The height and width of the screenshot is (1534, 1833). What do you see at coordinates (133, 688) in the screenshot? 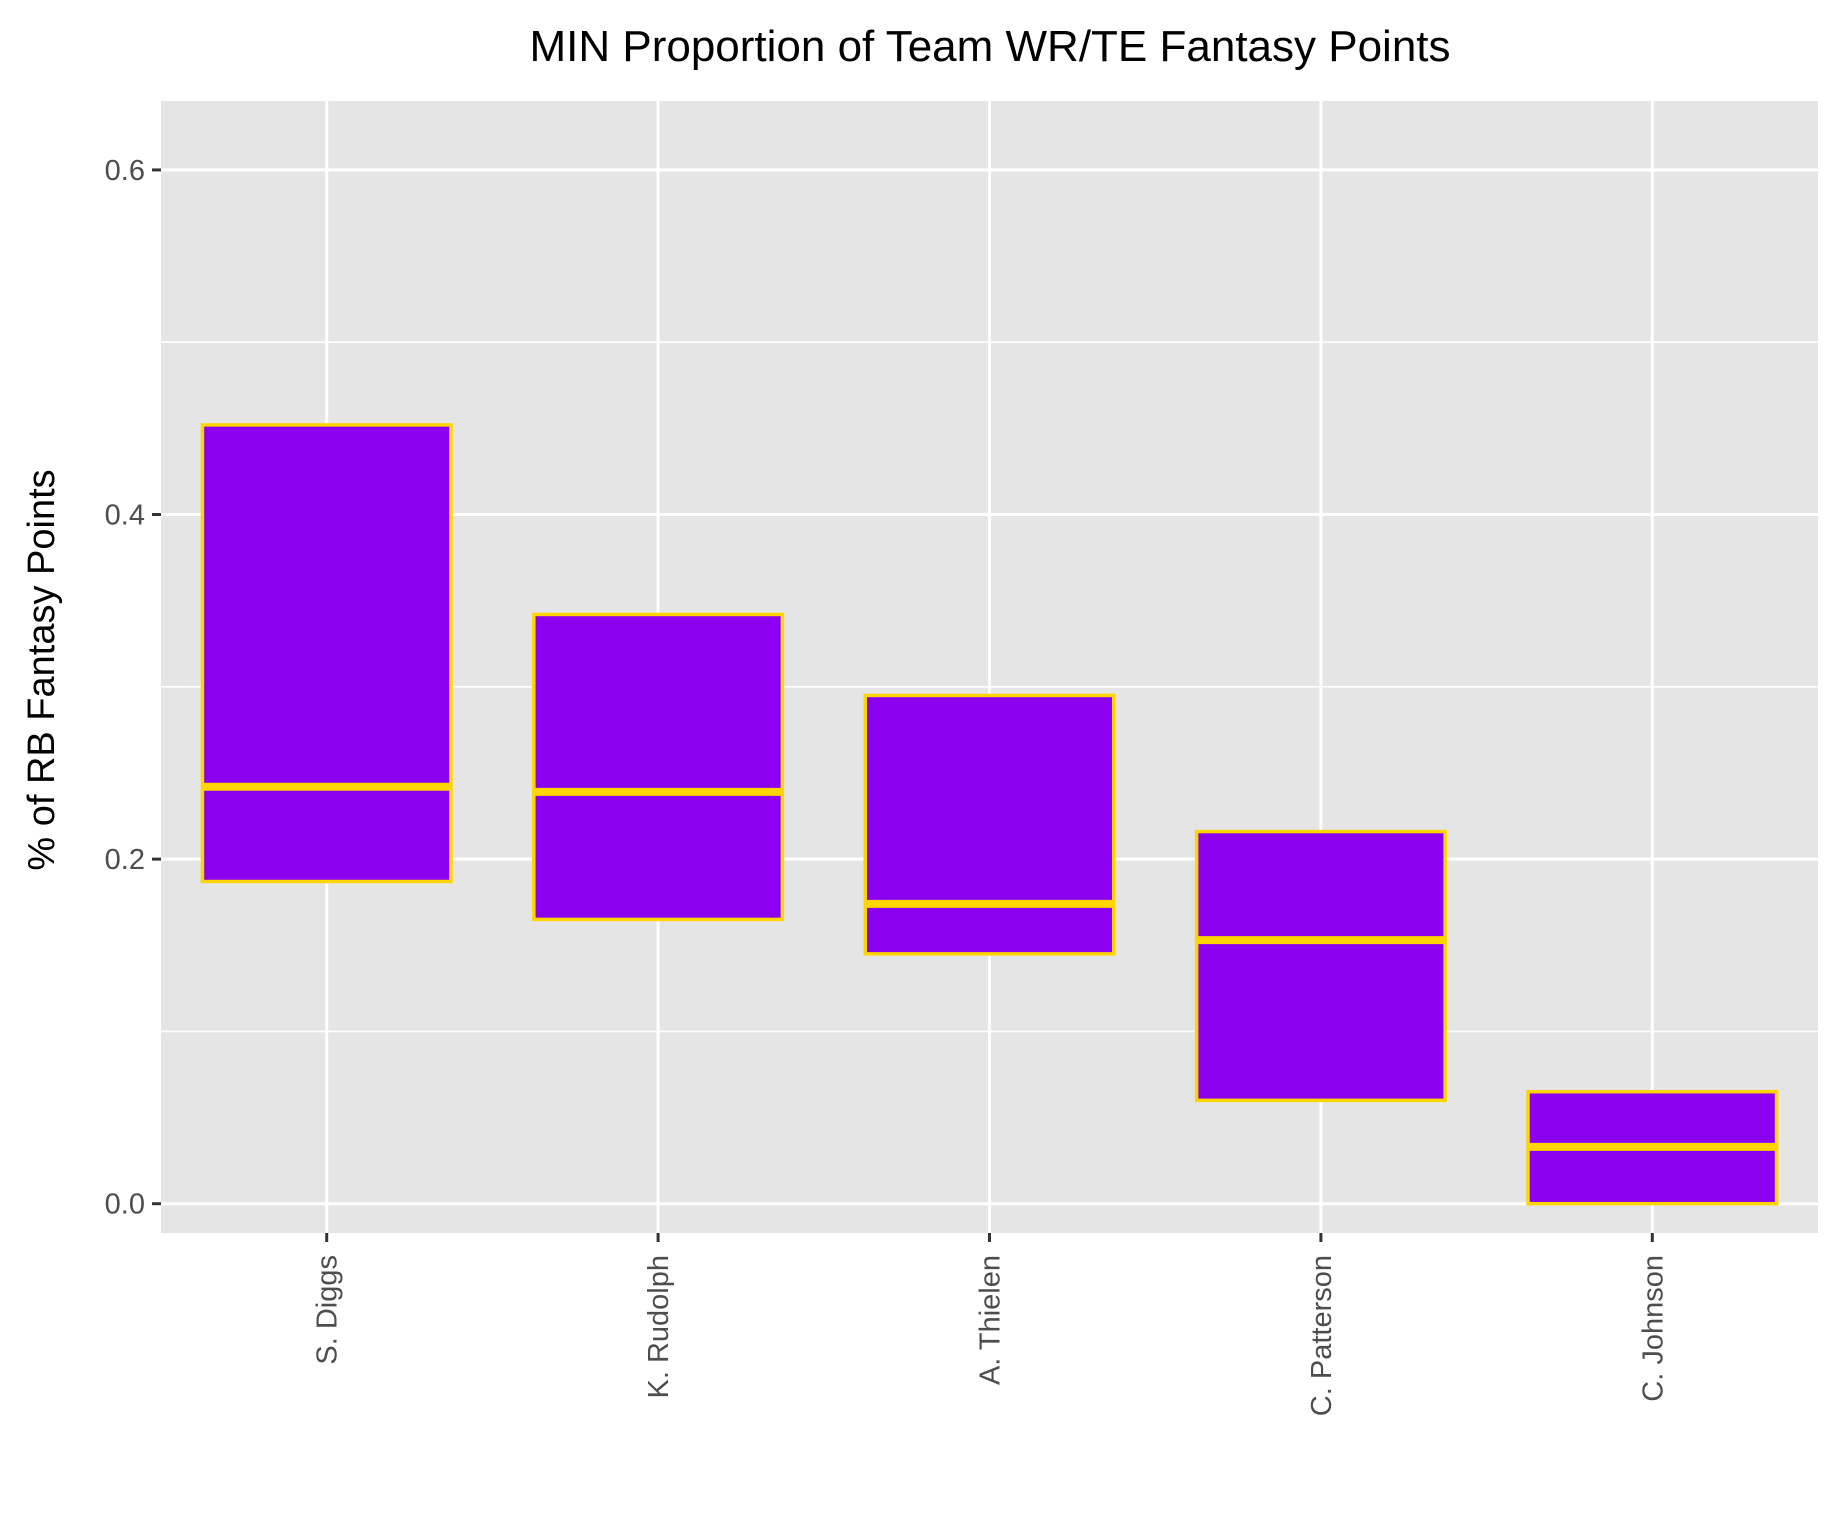
I see `y-axis: 0.0 0.2 0.4 0.6` at bounding box center [133, 688].